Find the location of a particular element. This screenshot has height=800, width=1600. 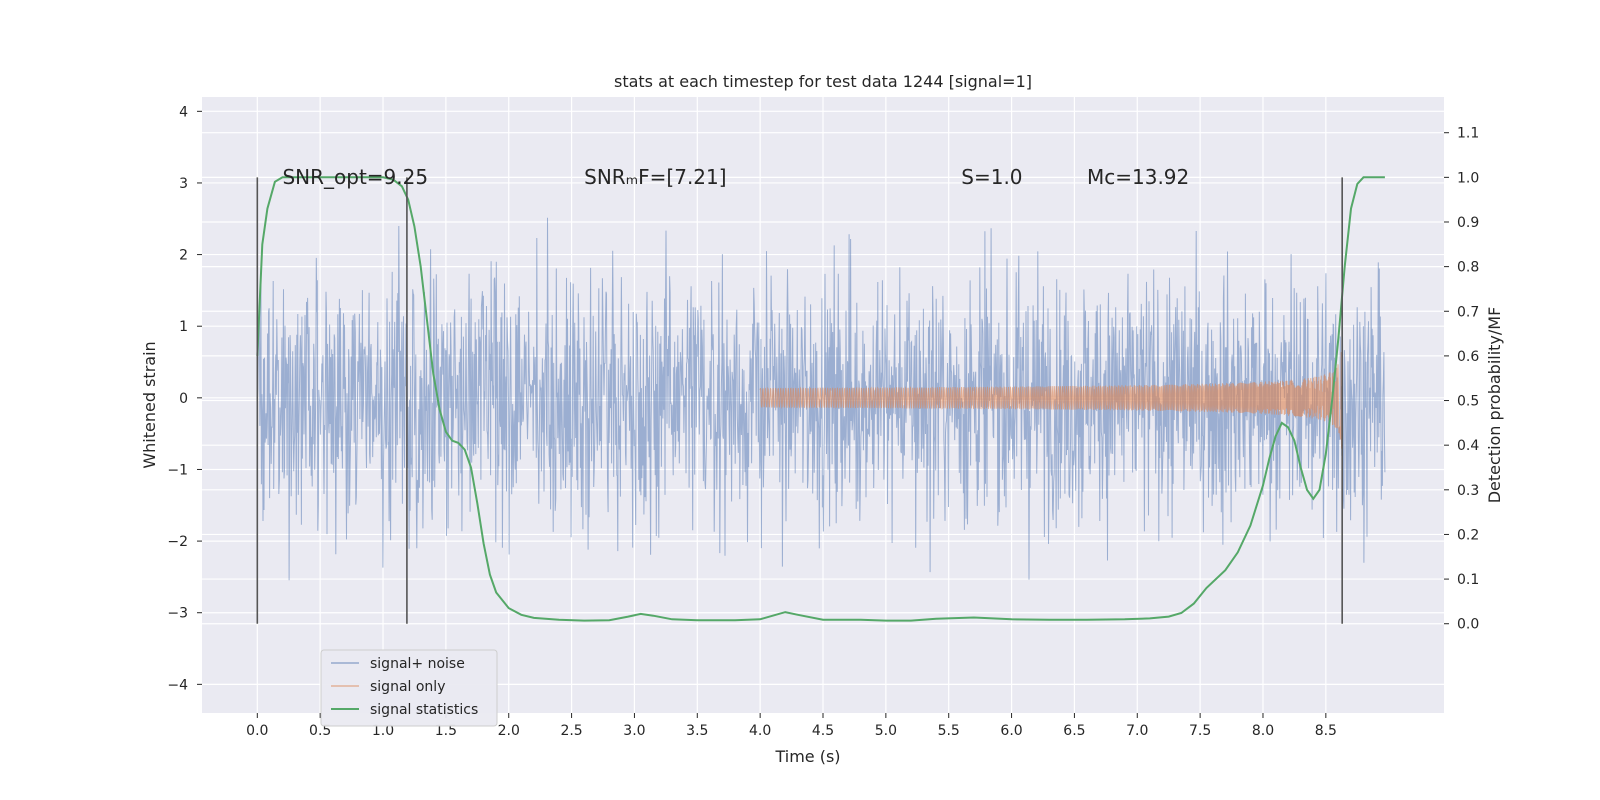

x-tick-label: 8.0 is located at coordinates (1263, 731).